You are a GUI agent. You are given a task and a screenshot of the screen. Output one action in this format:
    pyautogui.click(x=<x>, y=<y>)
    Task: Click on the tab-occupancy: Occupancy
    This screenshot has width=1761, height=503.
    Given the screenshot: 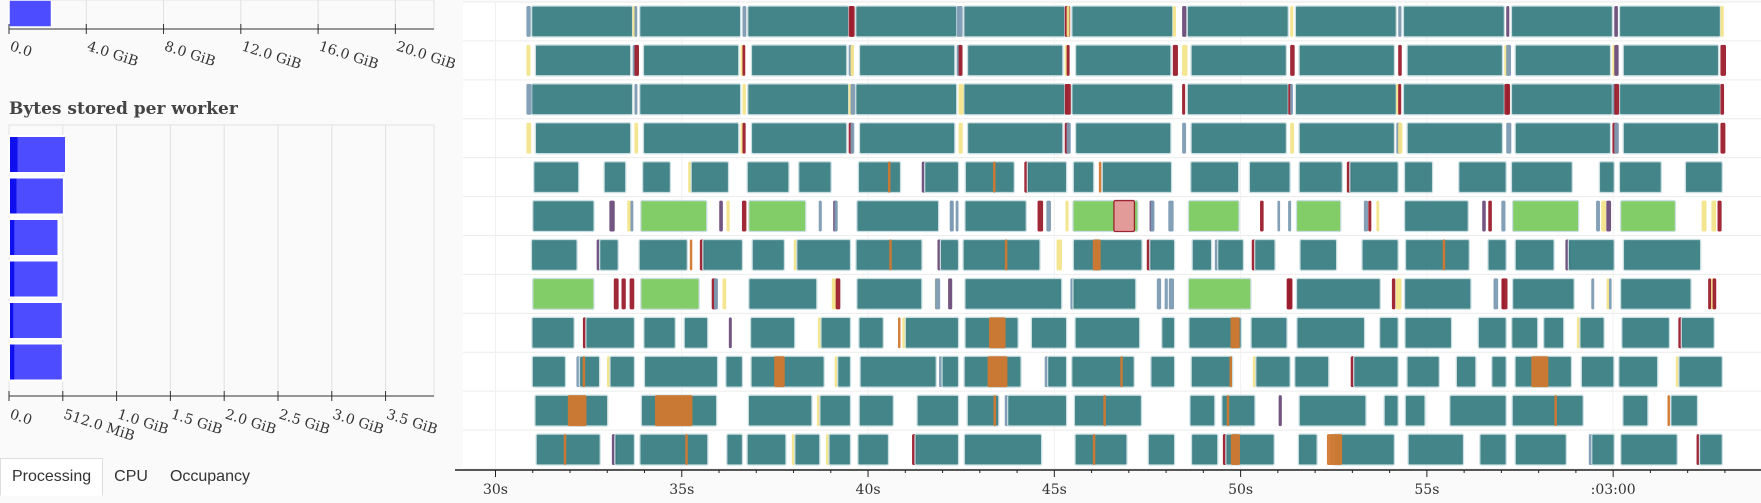 What is the action you would take?
    pyautogui.click(x=209, y=476)
    